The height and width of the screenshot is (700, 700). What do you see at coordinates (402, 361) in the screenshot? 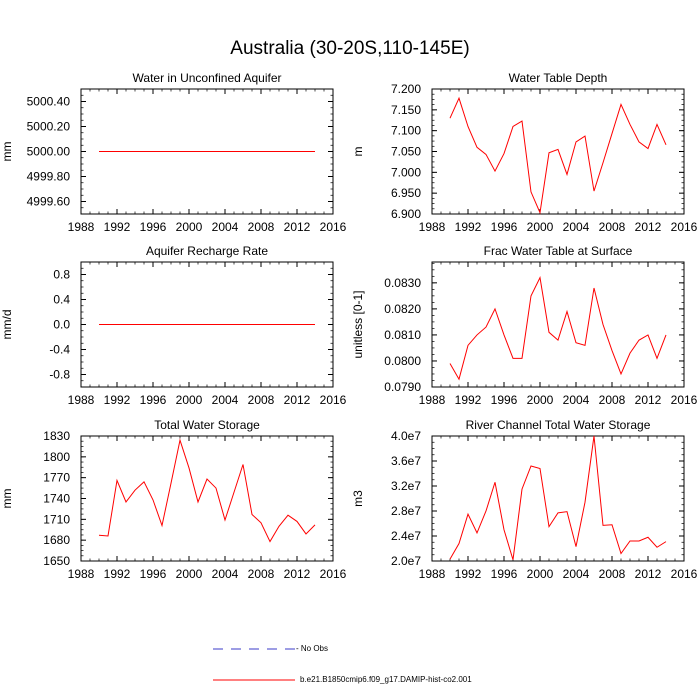
I see `y-tick-label: 0.0800` at bounding box center [402, 361].